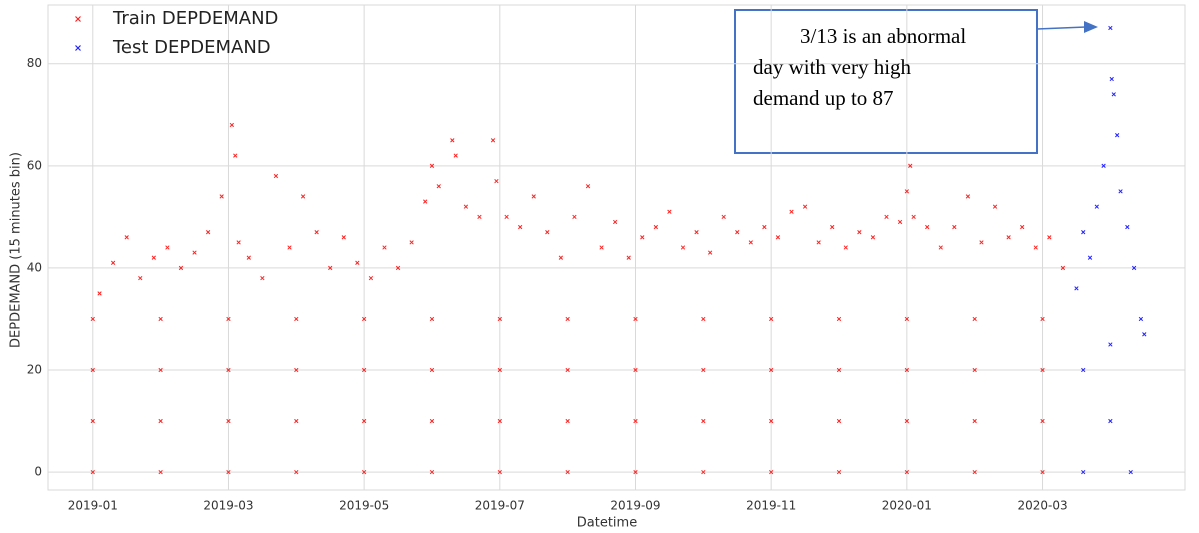 The image size is (1199, 533). Describe the element at coordinates (1091, 27) in the screenshot. I see `annotation-arrowhead` at that location.